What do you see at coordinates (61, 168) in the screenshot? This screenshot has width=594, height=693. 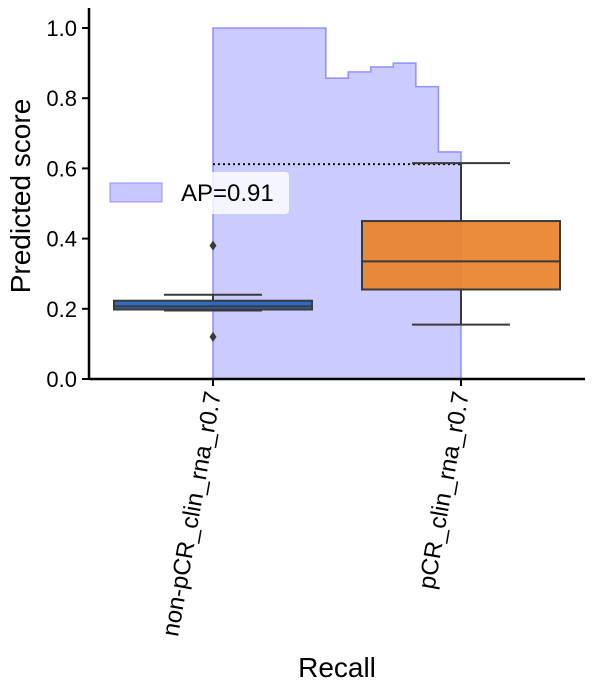 I see `y-tick-label: 0.6` at bounding box center [61, 168].